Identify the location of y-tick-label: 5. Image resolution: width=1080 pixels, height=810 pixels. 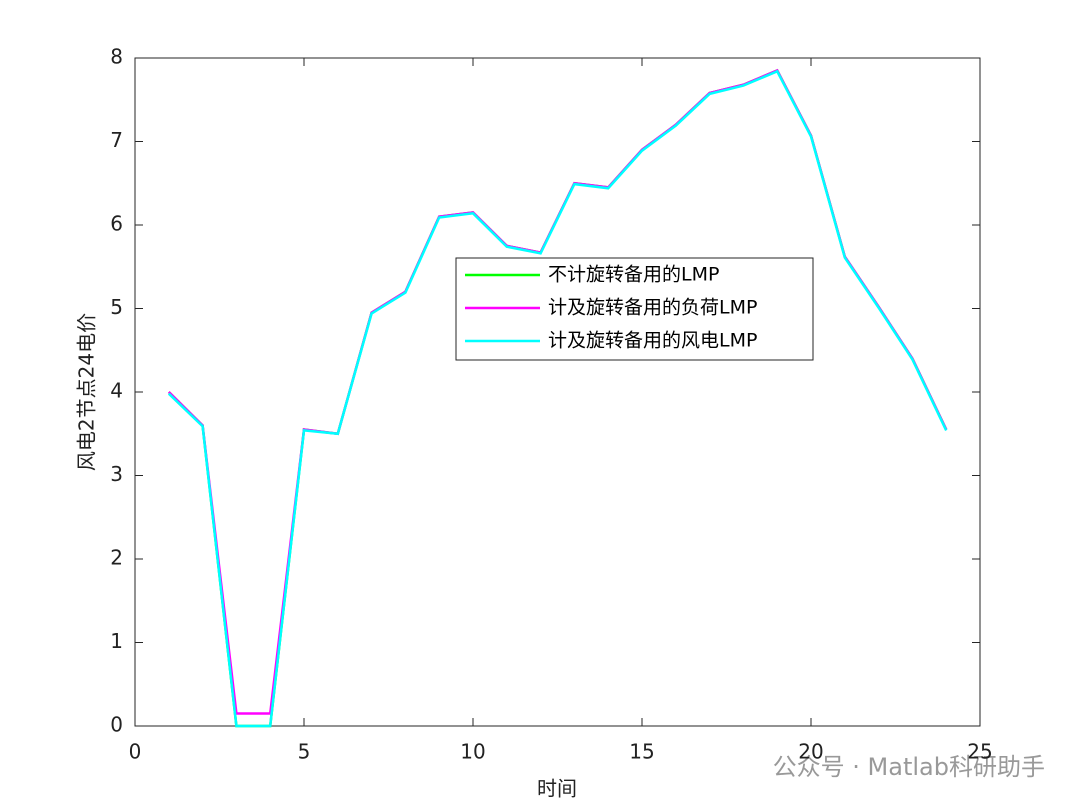
(116, 307).